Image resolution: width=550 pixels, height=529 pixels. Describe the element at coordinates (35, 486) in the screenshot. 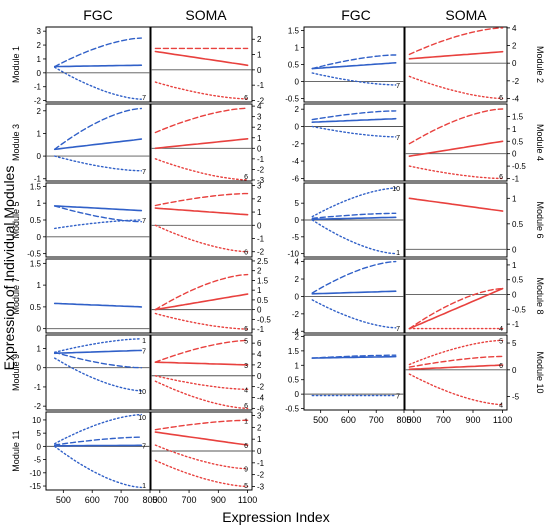

I see `y-tick-label: -15` at that location.